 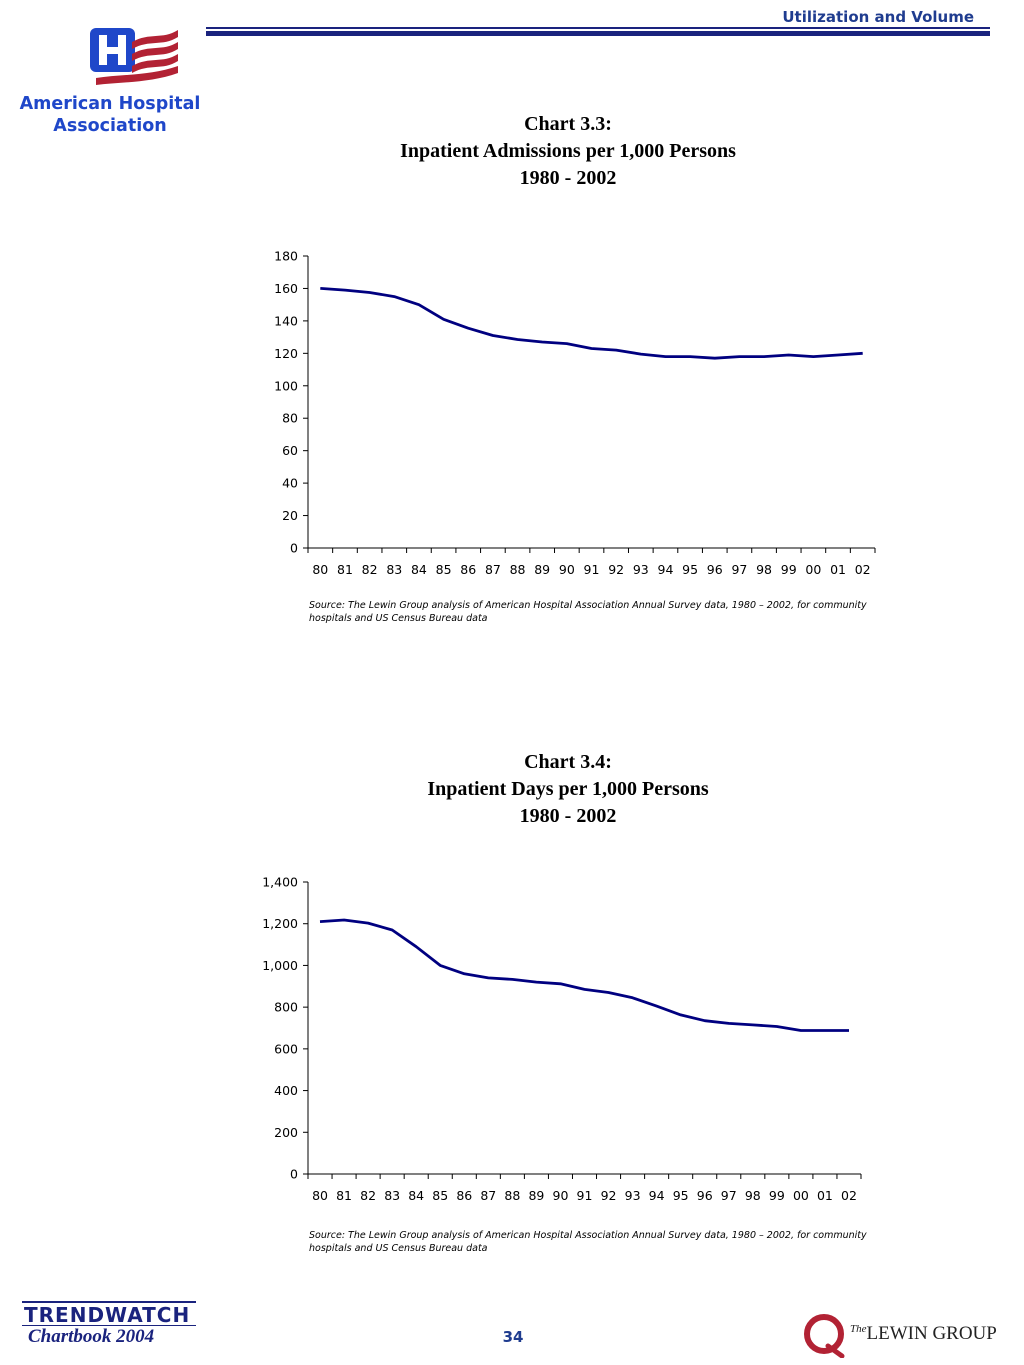 What do you see at coordinates (444, 569) in the screenshot?
I see `chart-3-3-x-tick-label: 85` at bounding box center [444, 569].